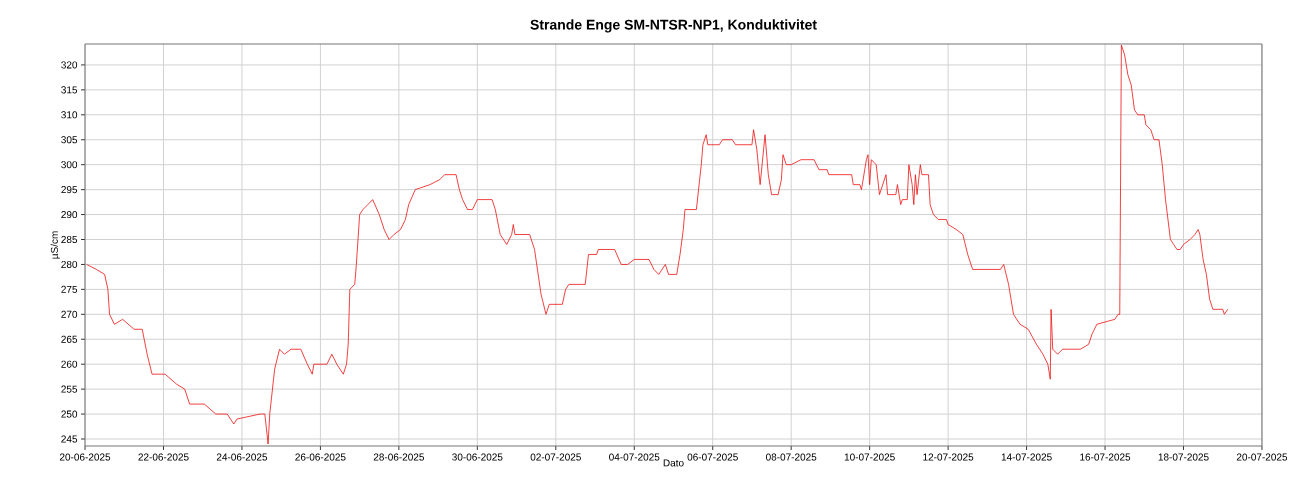 This screenshot has height=500, width=1300. Describe the element at coordinates (69, 165) in the screenshot. I see `y-tick-label: 300` at that location.